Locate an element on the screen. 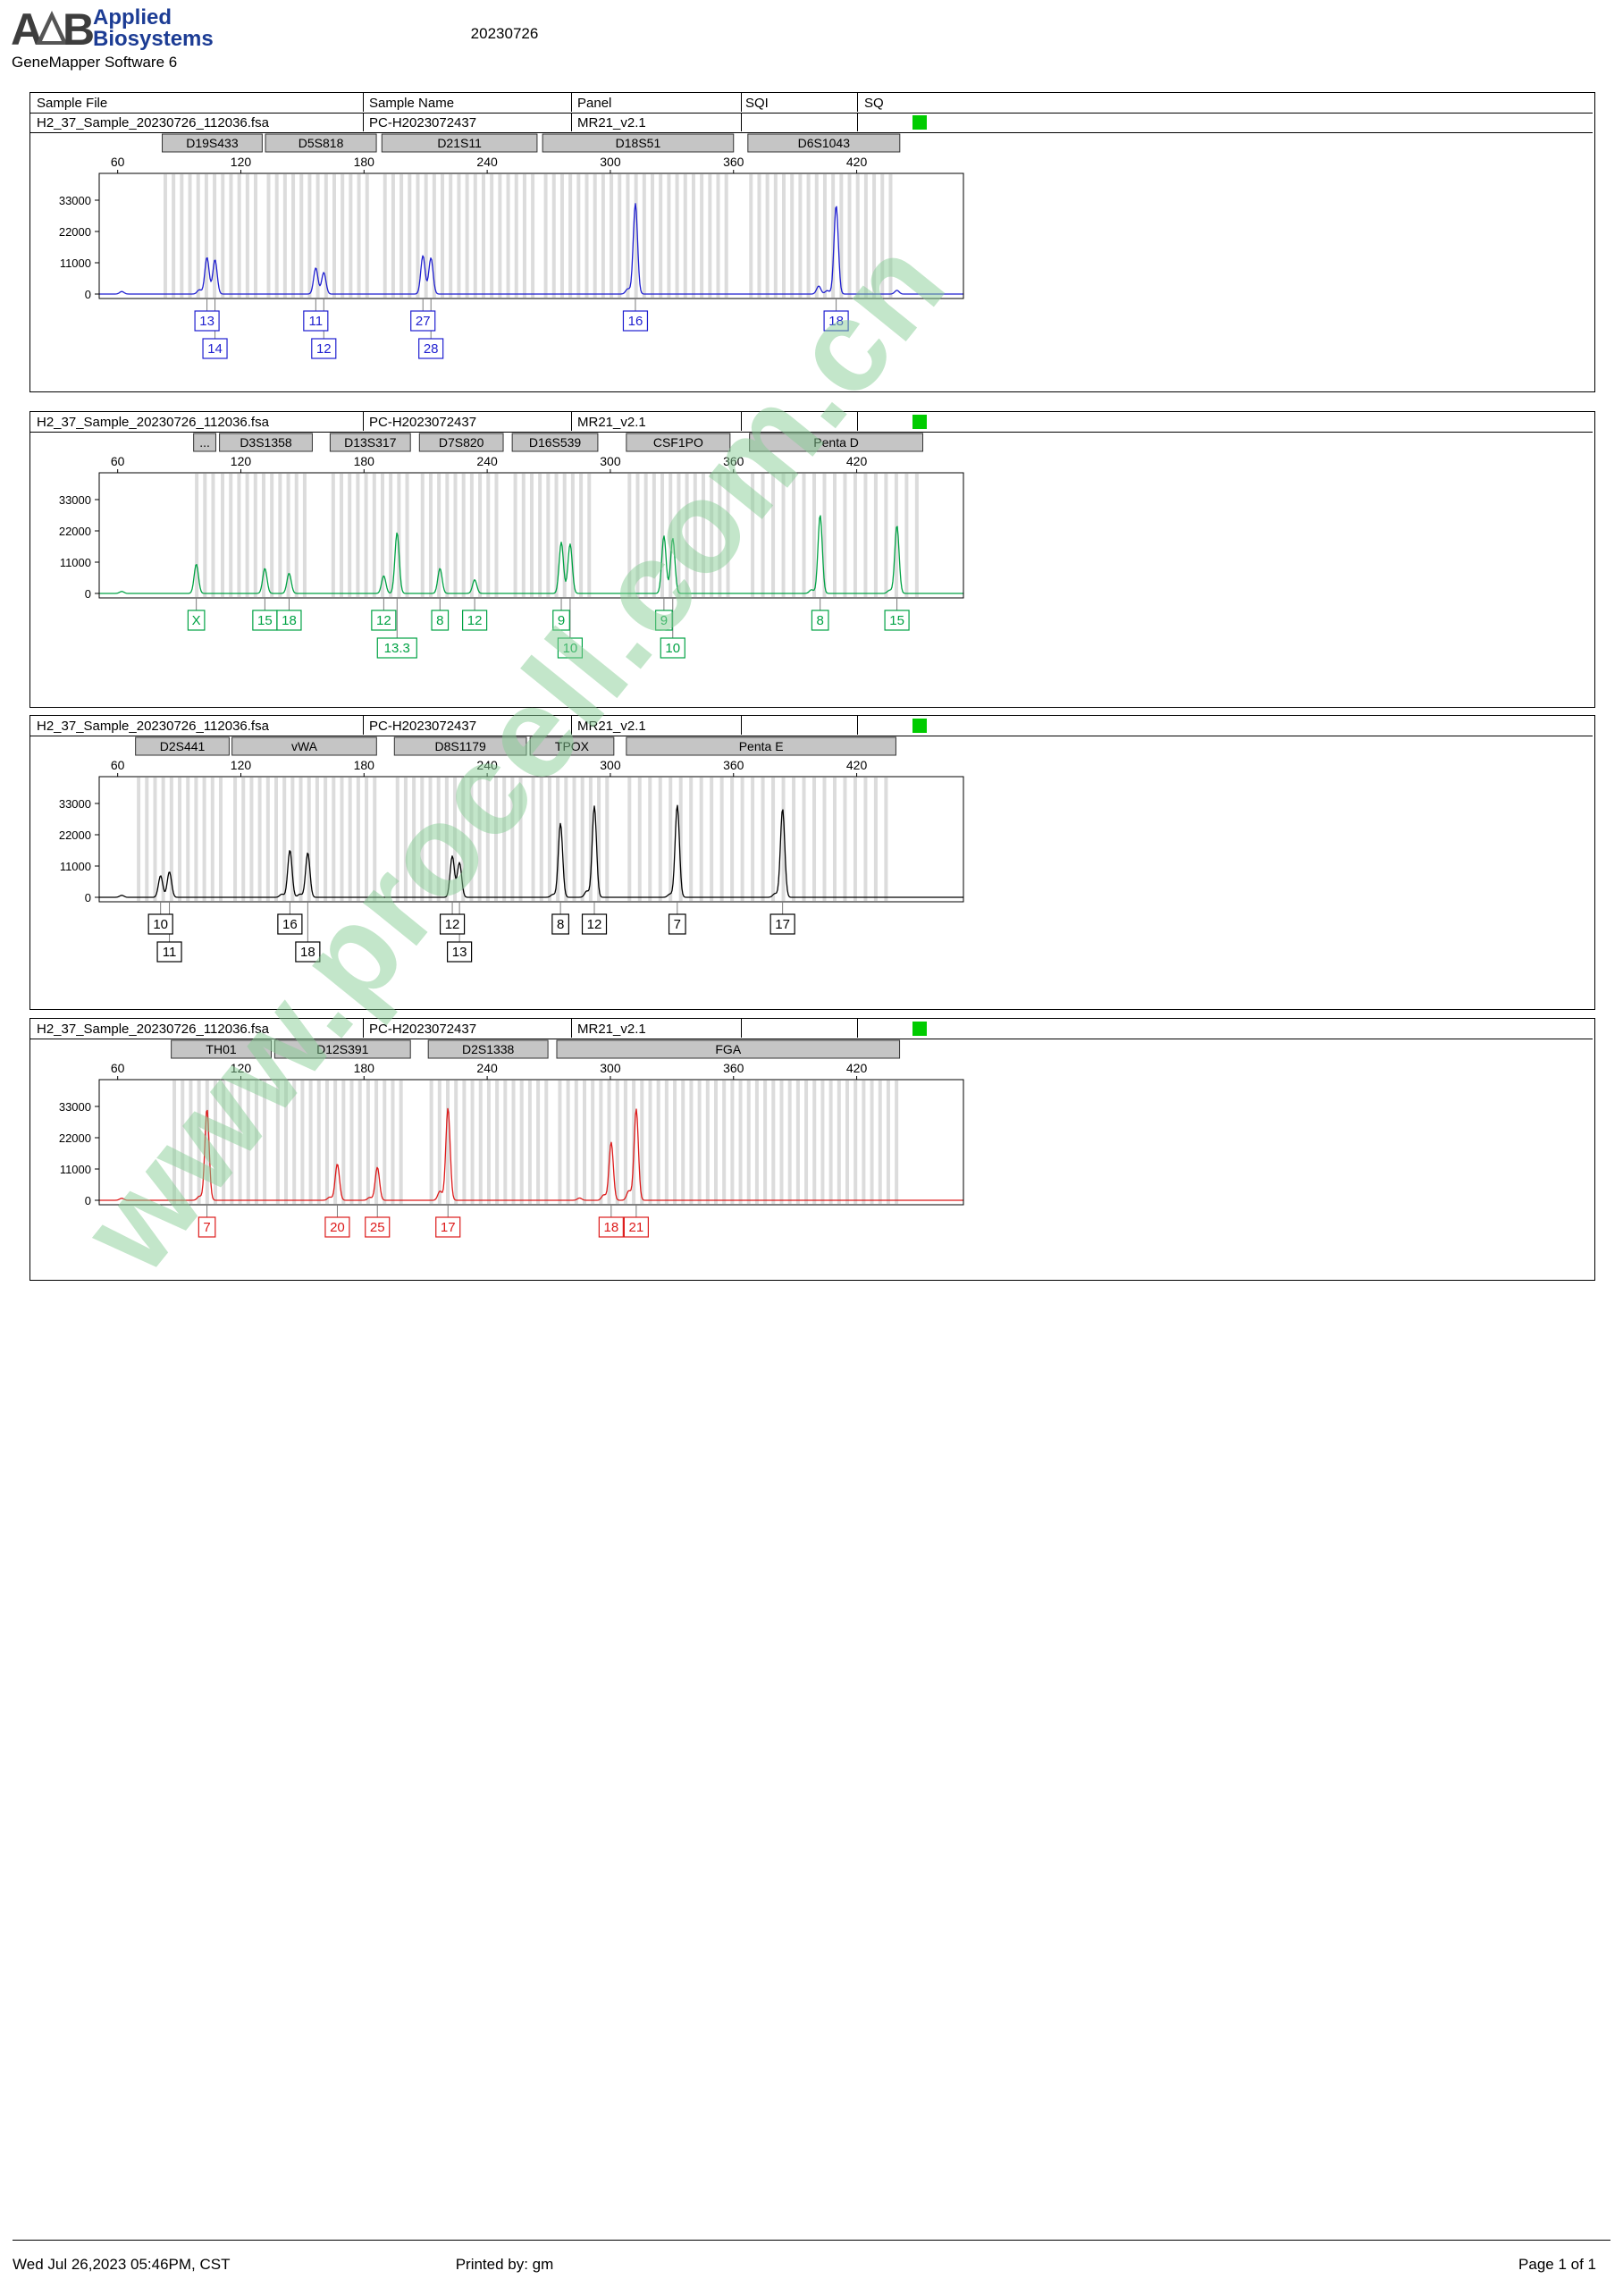 Image resolution: width=1623 pixels, height=2296 pixels. allele-call-label: 12 is located at coordinates (594, 924).